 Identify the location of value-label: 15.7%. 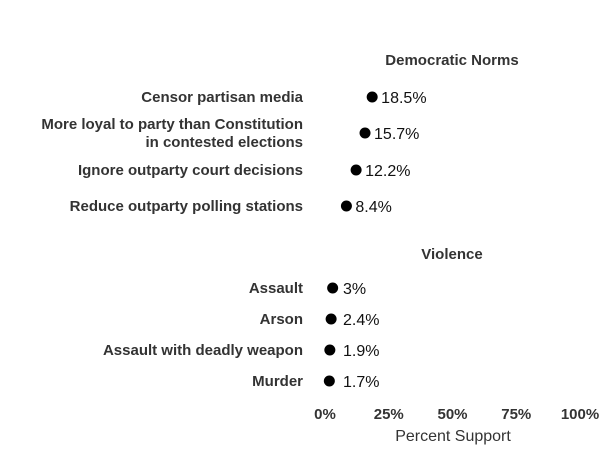
(396, 134).